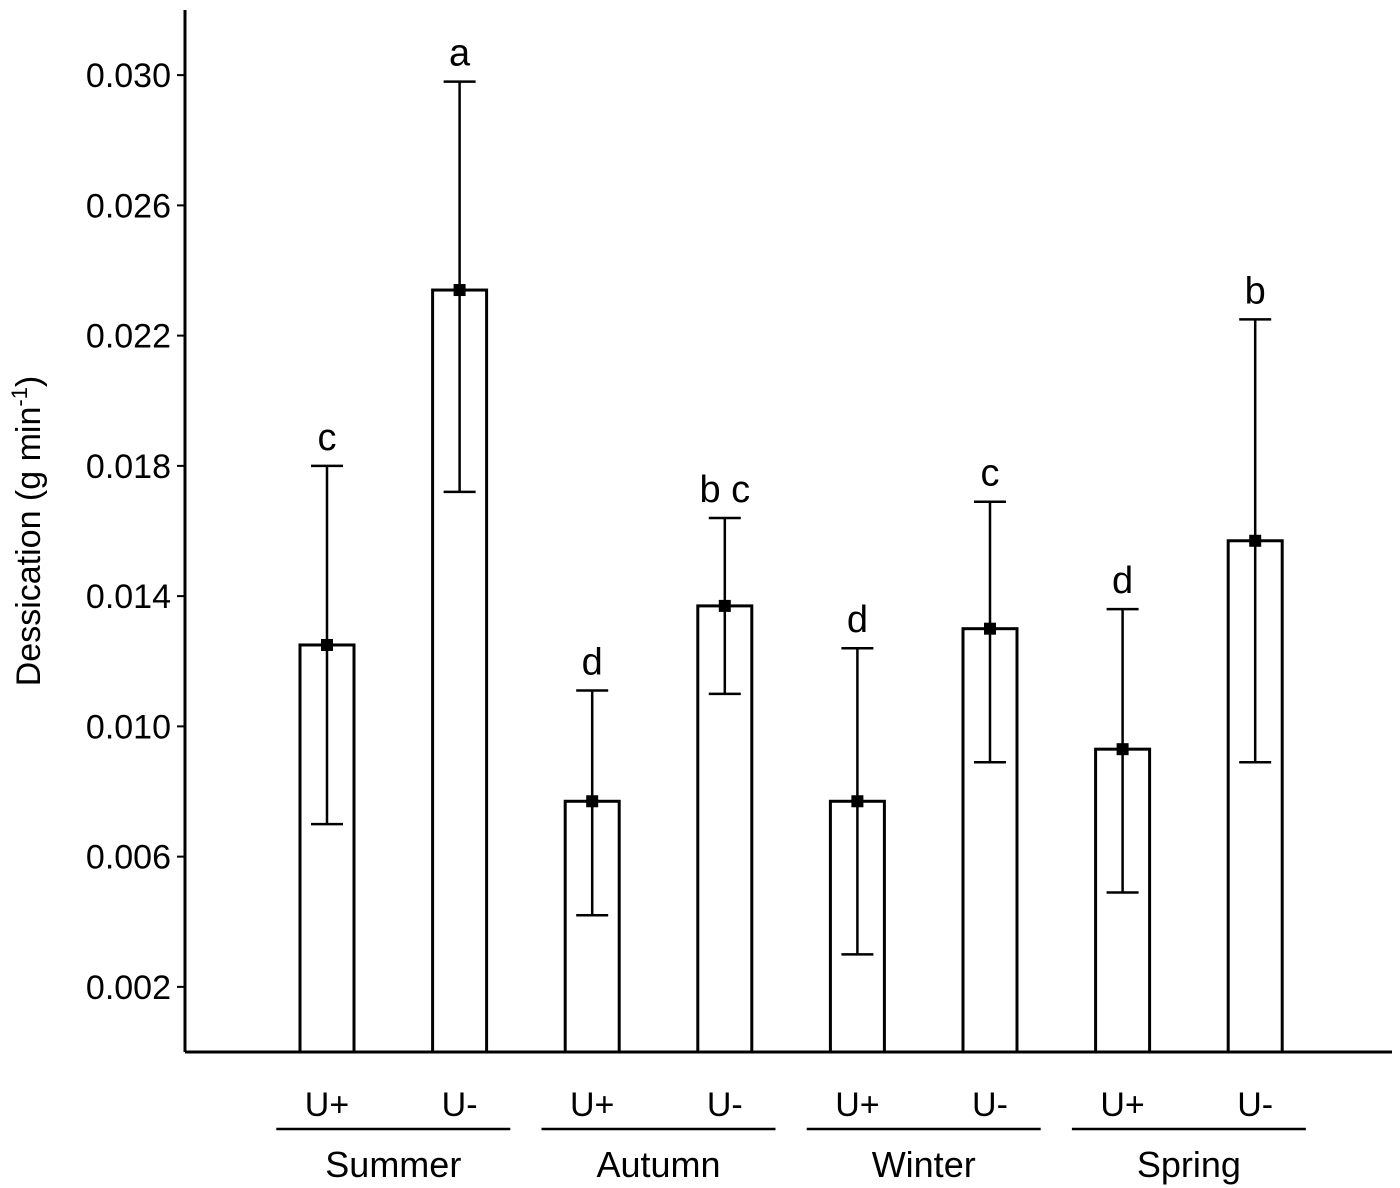 This screenshot has width=1400, height=1188. What do you see at coordinates (27, 531) in the screenshot?
I see `y-axis-label: Dessication (g min-1)` at bounding box center [27, 531].